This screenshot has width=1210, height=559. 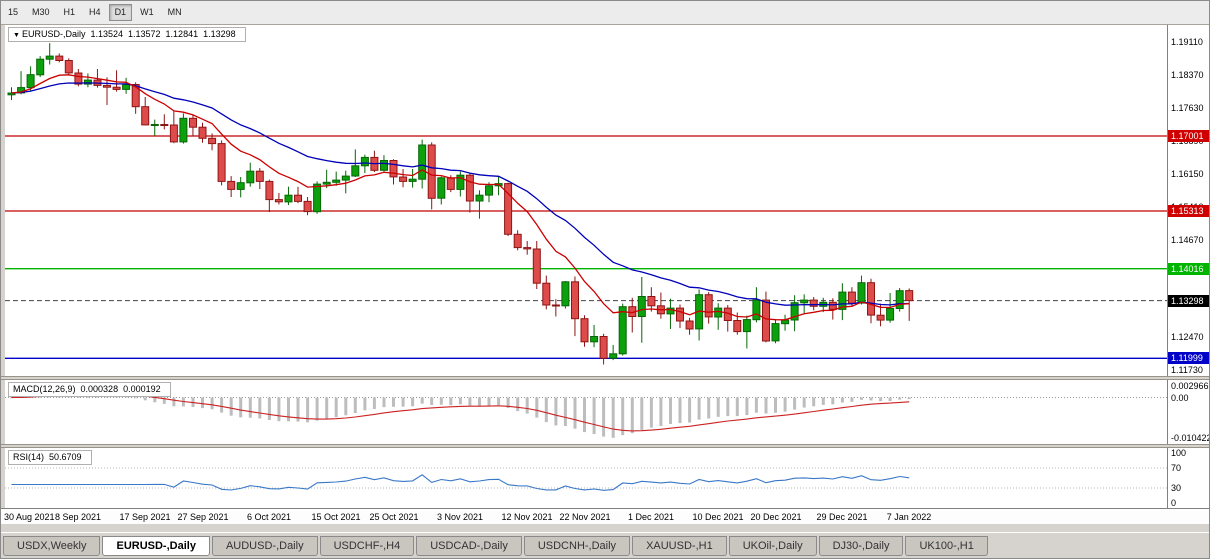 I want to click on time-axis-label: 22 Nov 2021, so click(x=585, y=517).